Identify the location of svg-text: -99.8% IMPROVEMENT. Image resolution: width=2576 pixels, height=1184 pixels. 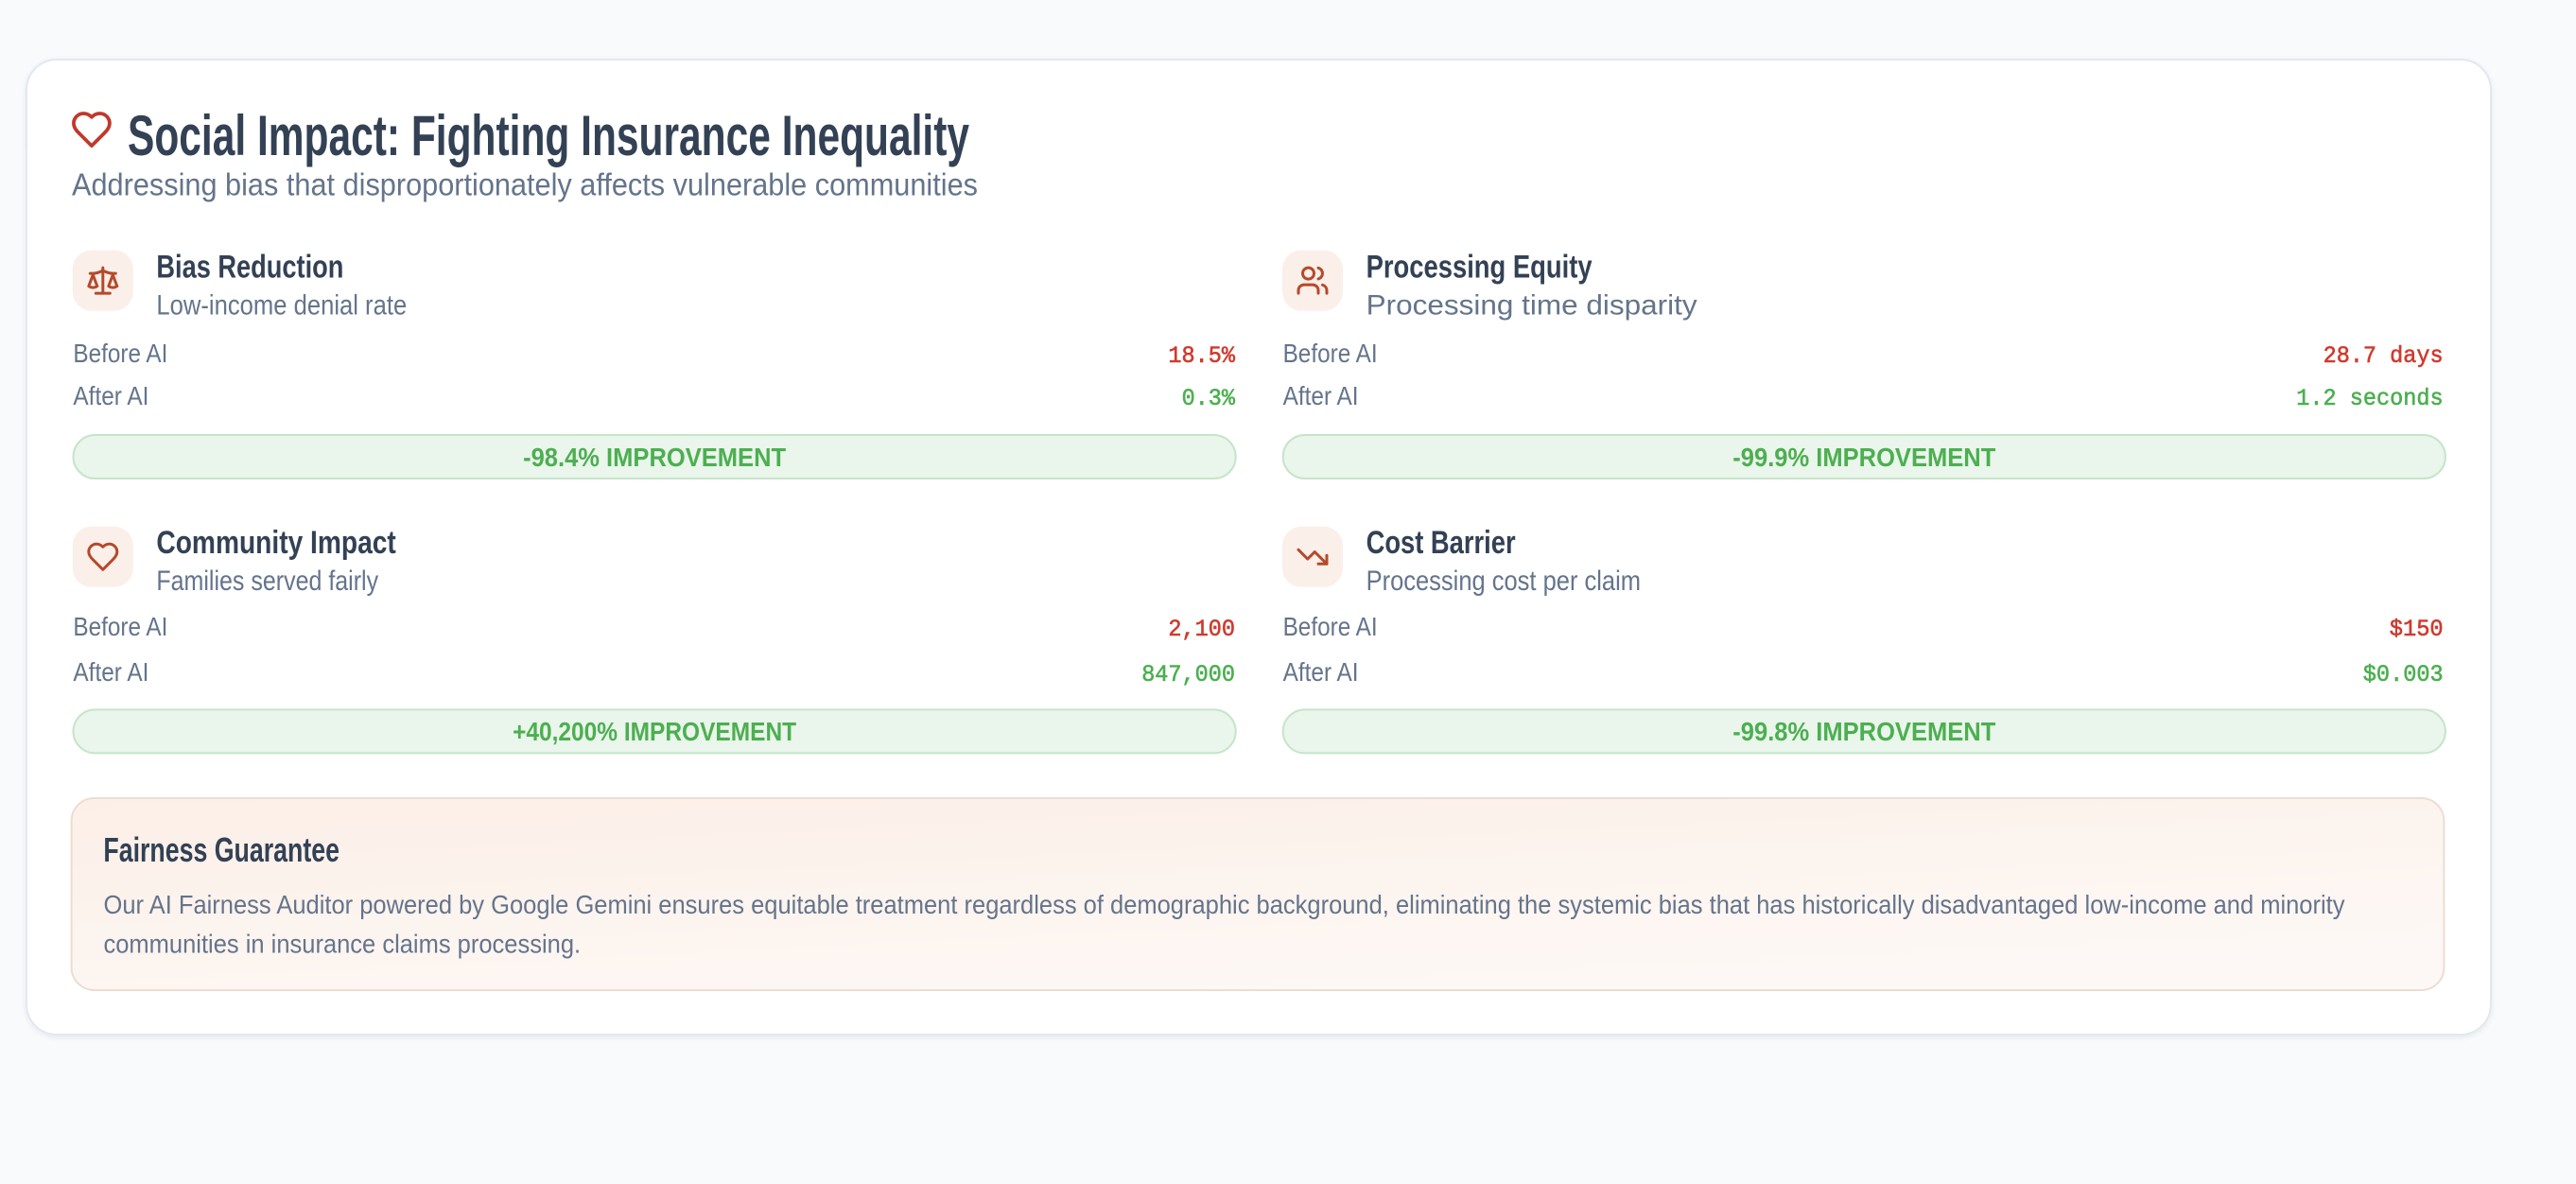
(1863, 731).